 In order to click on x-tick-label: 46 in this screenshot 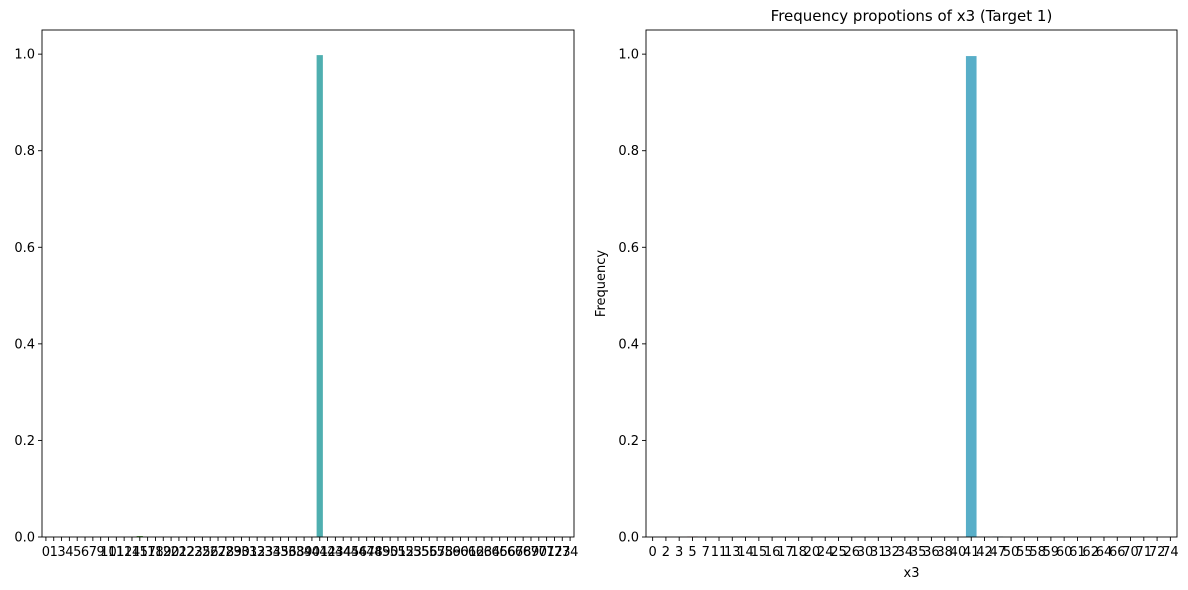, I will do `click(359, 552)`.